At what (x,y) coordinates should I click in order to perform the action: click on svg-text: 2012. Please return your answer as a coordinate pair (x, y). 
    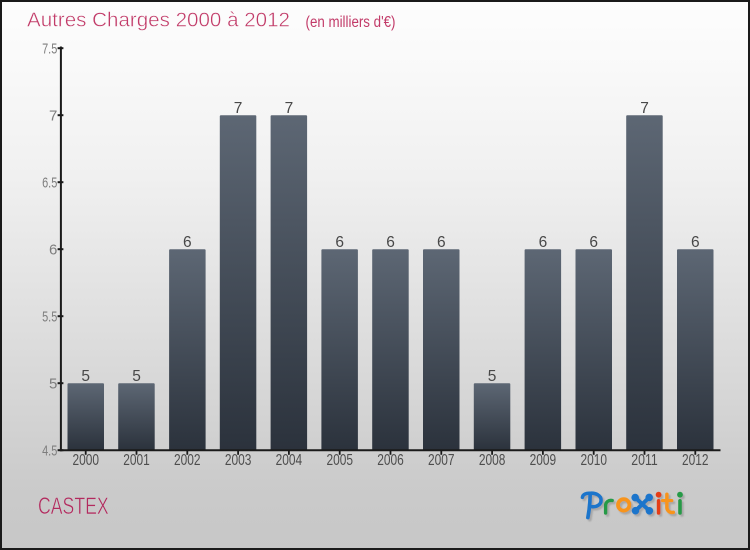
    Looking at the image, I should click on (695, 460).